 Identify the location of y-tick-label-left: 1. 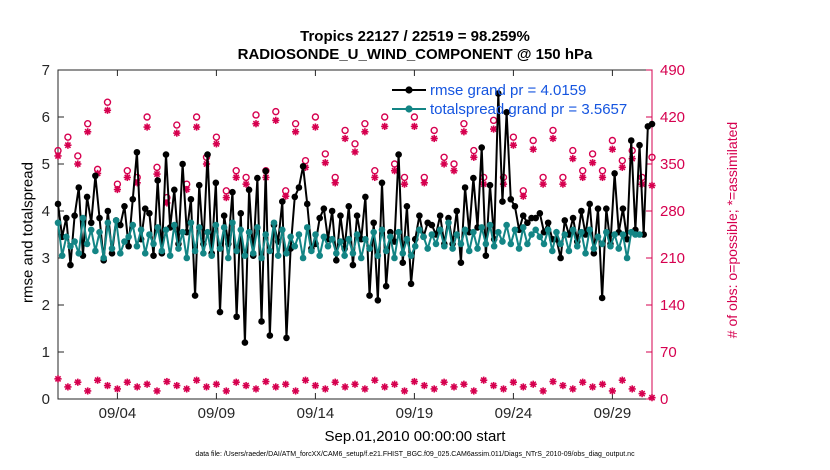
(46, 352).